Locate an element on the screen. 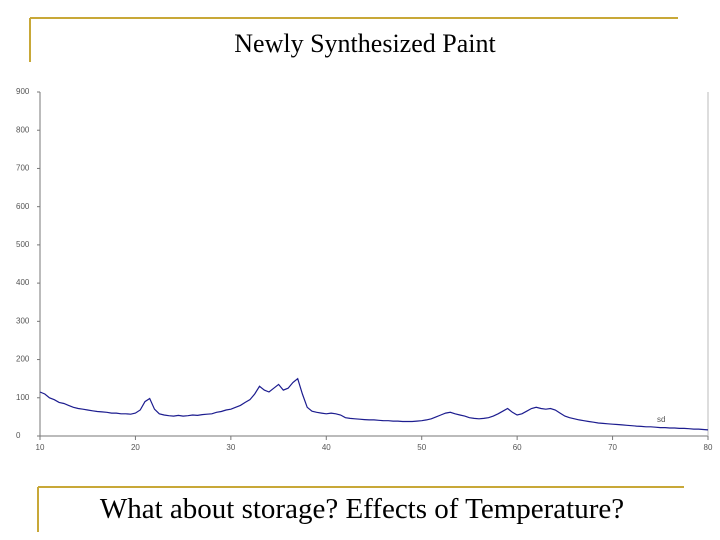 This screenshot has height=540, width=720. y-tick-label: 400 is located at coordinates (23, 282).